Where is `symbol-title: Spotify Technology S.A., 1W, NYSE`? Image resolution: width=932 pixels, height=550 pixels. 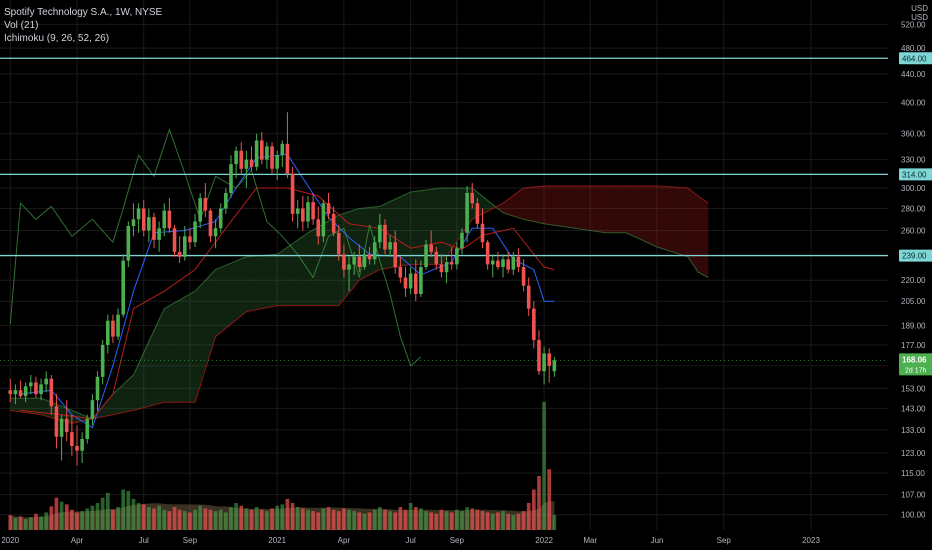
symbol-title: Spotify Technology S.A., 1W, NYSE is located at coordinates (83, 12).